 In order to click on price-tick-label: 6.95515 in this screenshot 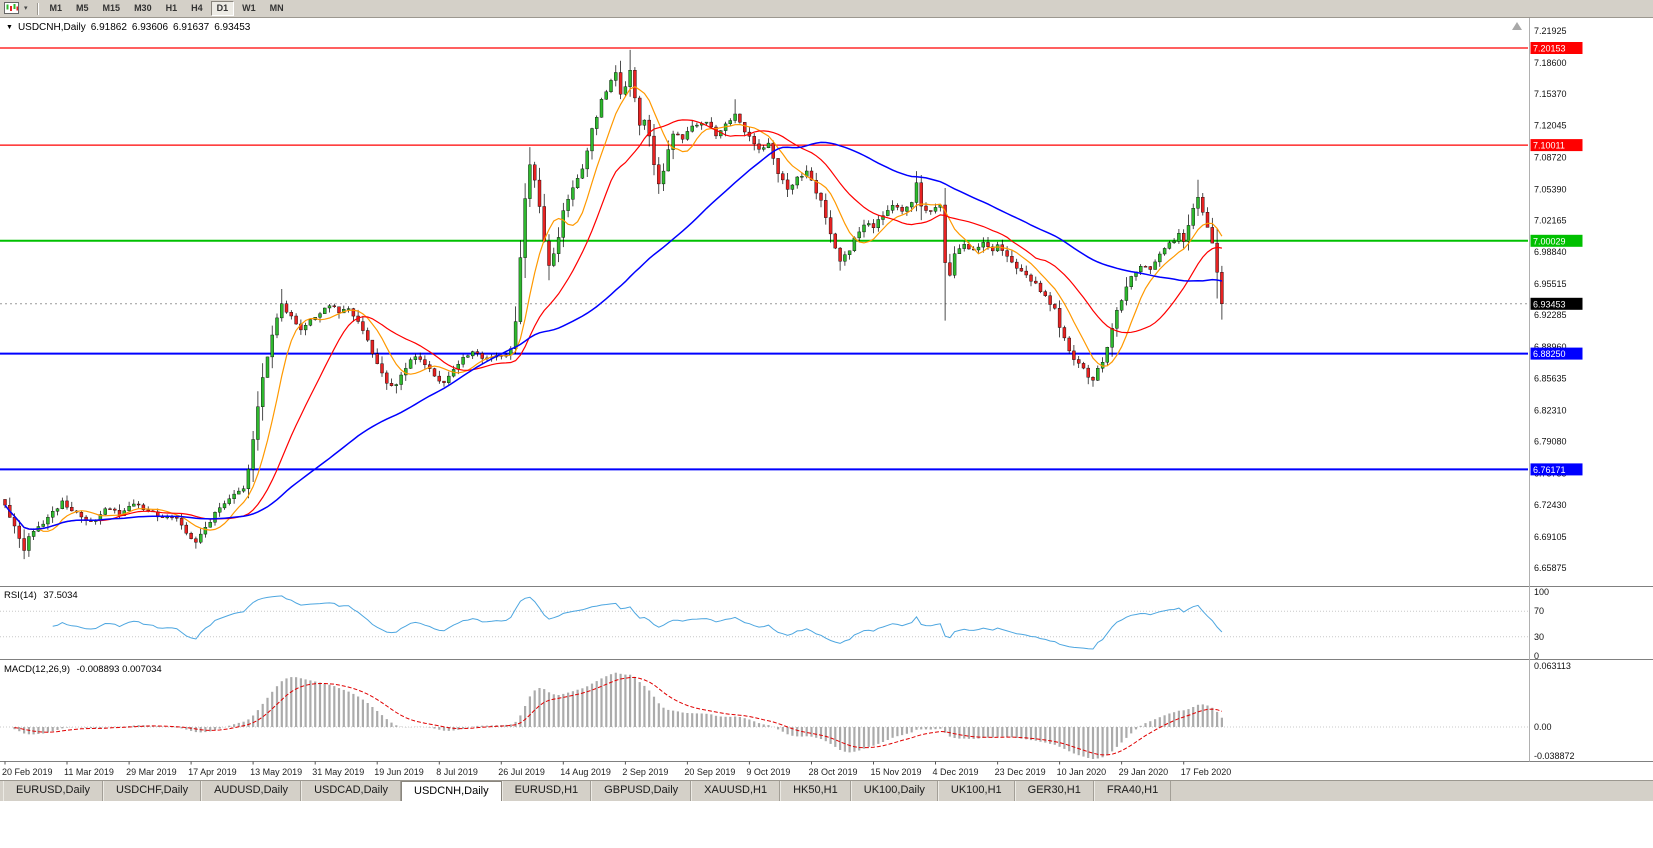, I will do `click(1550, 284)`.